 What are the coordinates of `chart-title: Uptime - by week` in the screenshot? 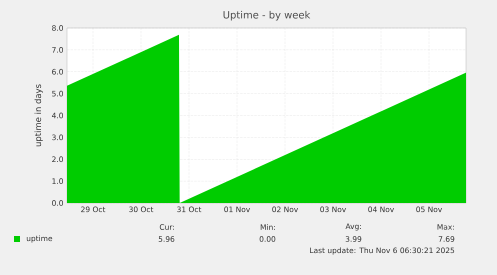 It's located at (267, 15).